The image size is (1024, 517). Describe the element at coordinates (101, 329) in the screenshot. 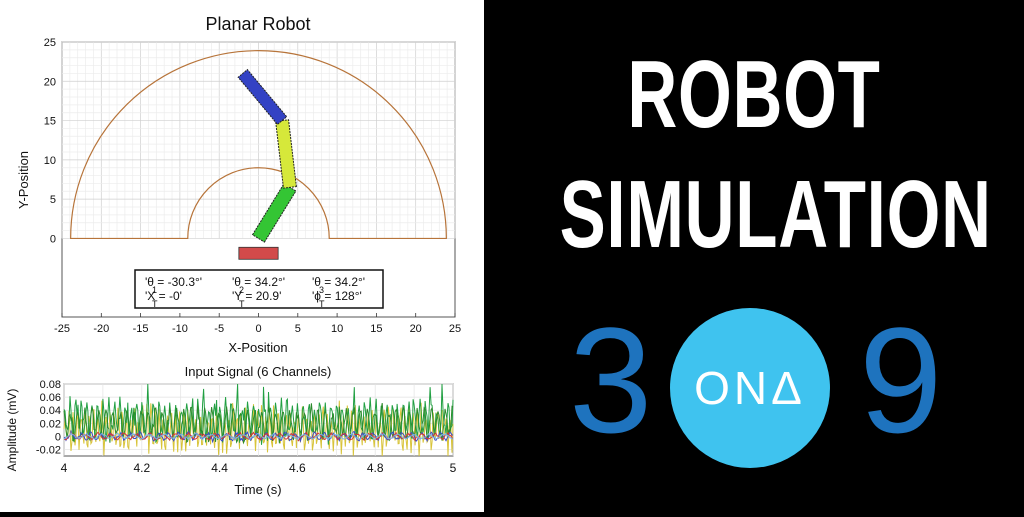

I see `x-tick-label: -20` at that location.